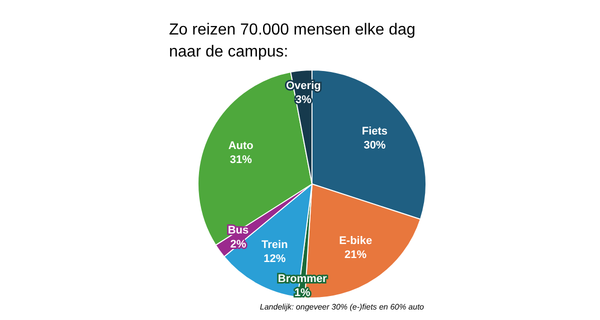 This screenshot has height=320, width=600. I want to click on data-label: 30%, so click(375, 145).